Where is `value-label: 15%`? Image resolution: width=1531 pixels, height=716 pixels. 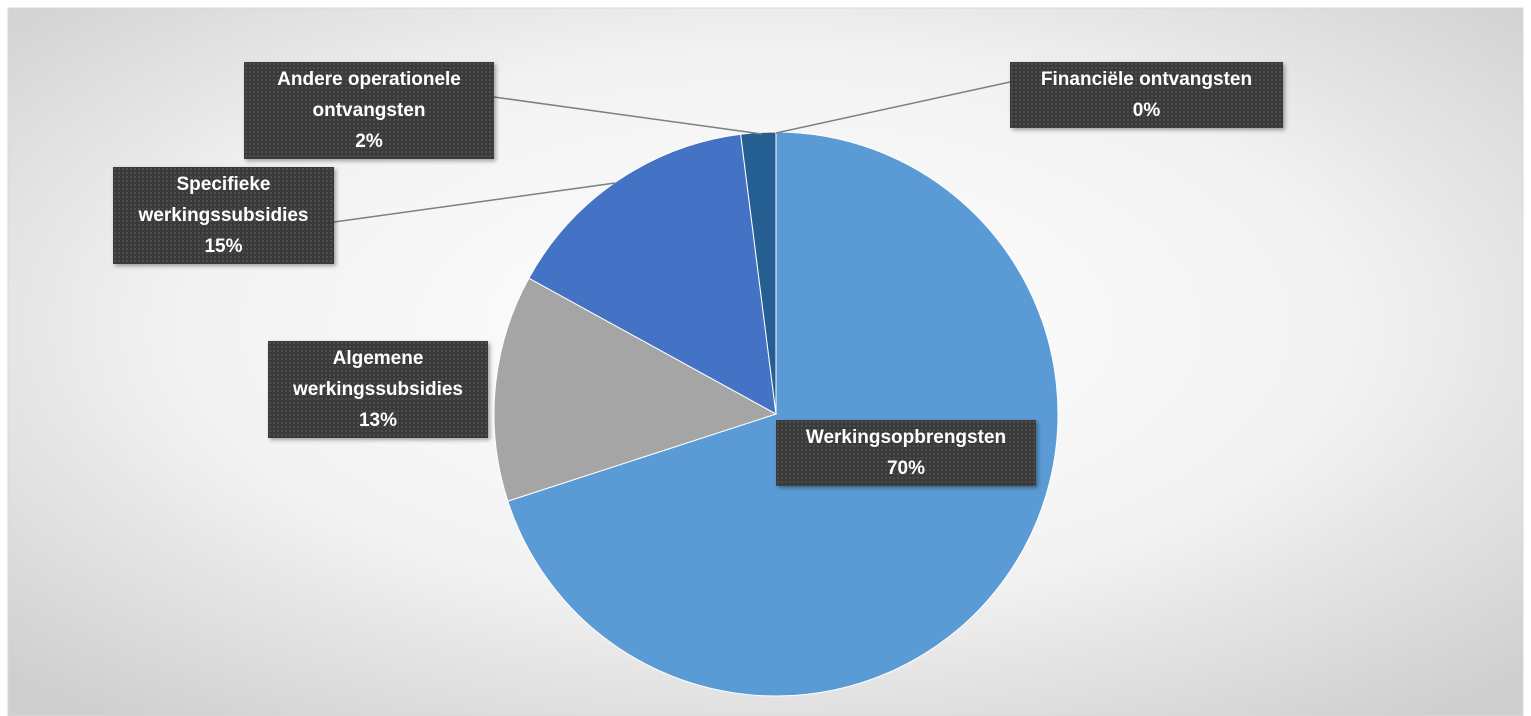 value-label: 15% is located at coordinates (223, 246).